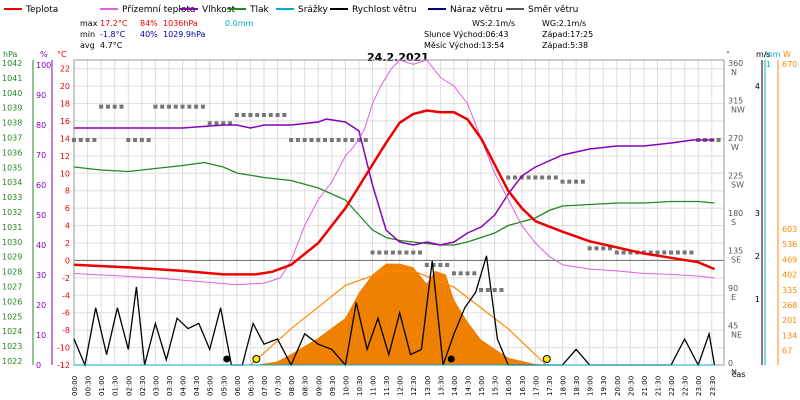 This screenshot has width=800, height=400. What do you see at coordinates (736, 335) in the screenshot?
I see `wind-dir-compass-label: NE` at bounding box center [736, 335].